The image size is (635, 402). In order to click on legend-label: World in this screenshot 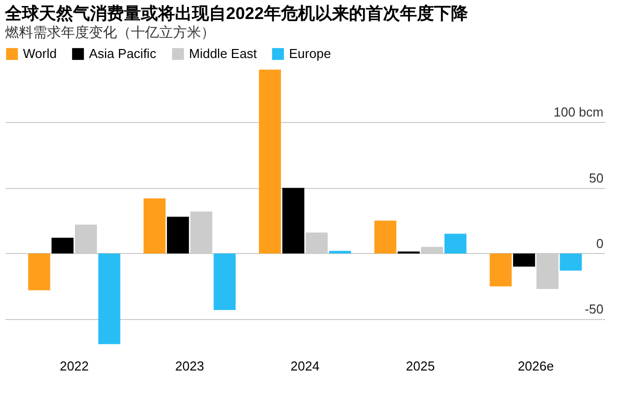, I will do `click(40, 53)`.